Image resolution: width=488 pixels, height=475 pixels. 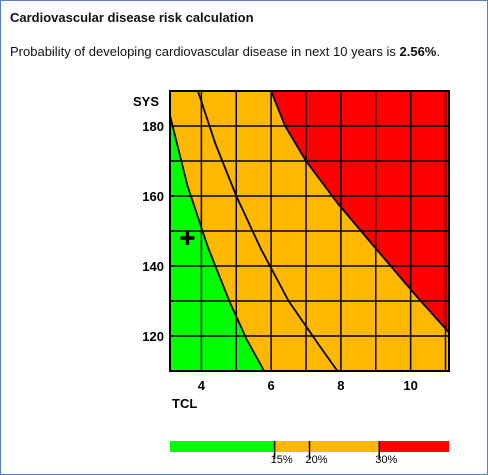 I want to click on y-tick-label: 180, so click(x=153, y=126).